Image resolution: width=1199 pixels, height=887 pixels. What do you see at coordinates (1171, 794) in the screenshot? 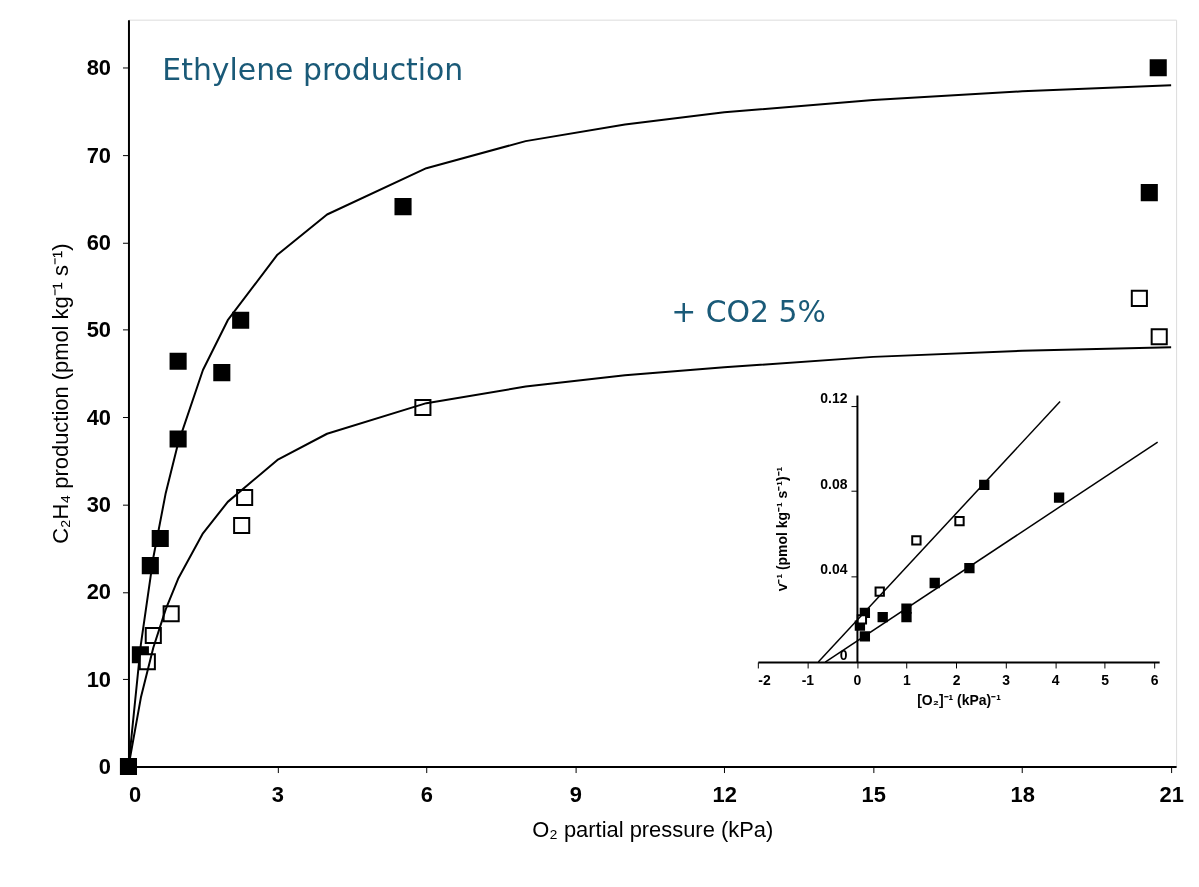
I see `x-tick-label: 21` at bounding box center [1171, 794].